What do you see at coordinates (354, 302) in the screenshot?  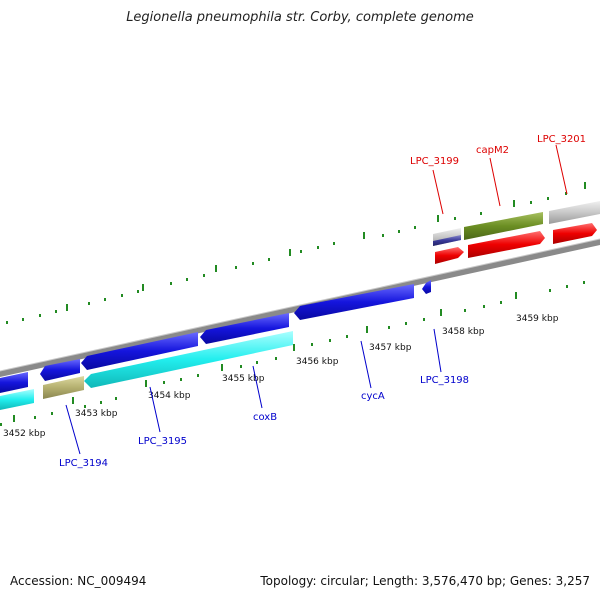 I see `gene-cyca` at bounding box center [354, 302].